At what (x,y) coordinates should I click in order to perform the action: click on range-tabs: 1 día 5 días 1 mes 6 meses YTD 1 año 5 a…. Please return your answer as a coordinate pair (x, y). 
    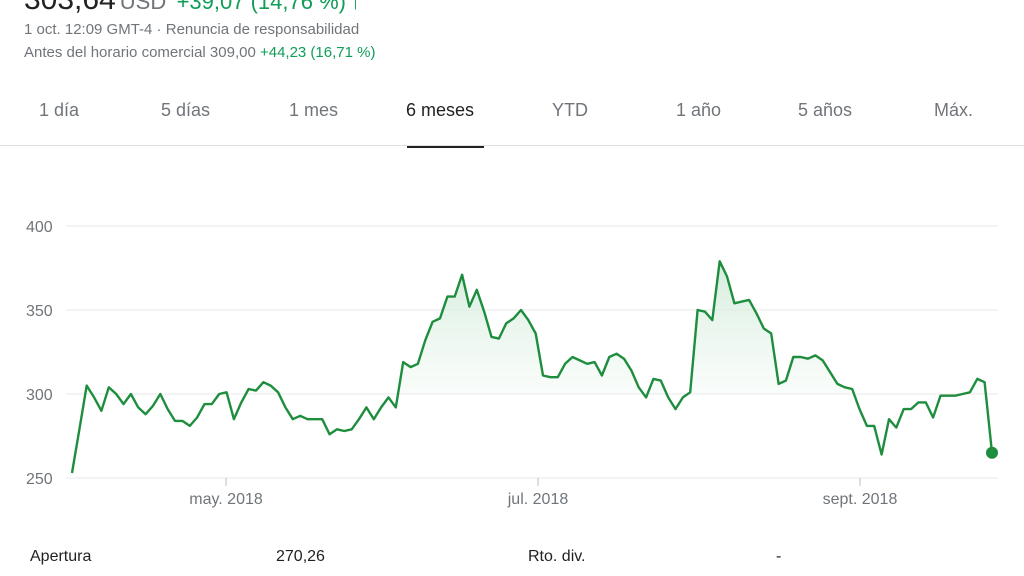
    Looking at the image, I should click on (512, 118).